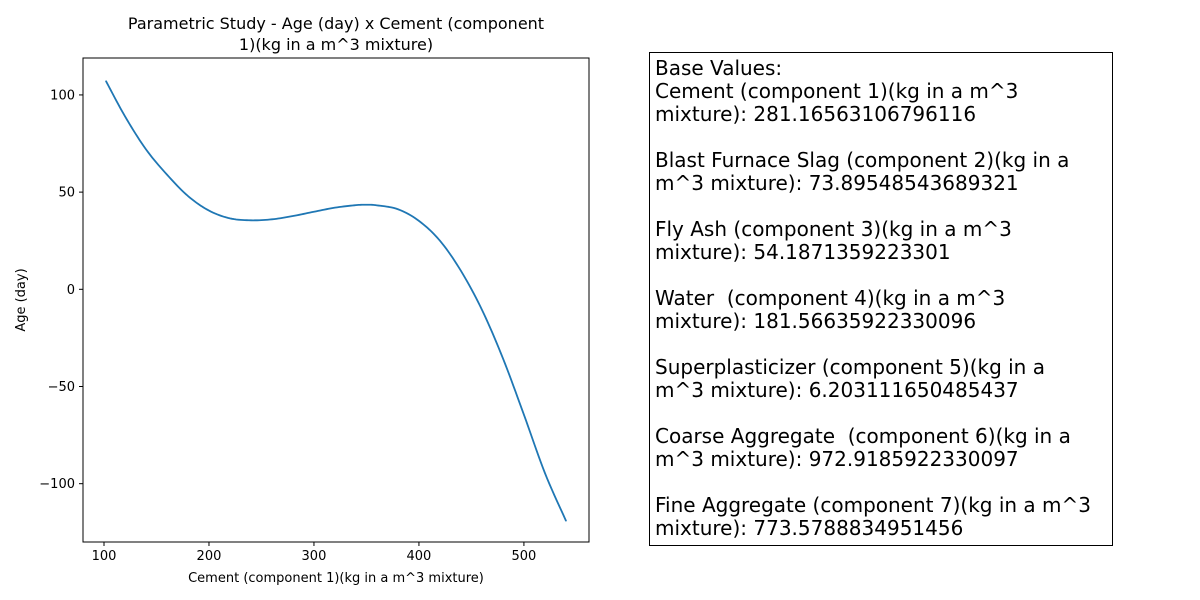 This screenshot has width=1200, height=600. I want to click on chart-title-line: 1)(kg in a m^3 mixture), so click(336, 44).